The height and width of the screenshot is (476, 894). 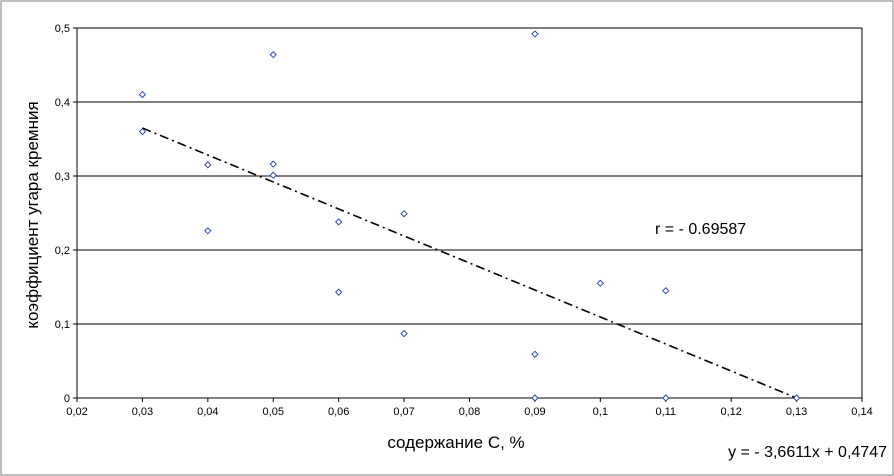 What do you see at coordinates (338, 412) in the screenshot?
I see `x-tick-label: 0,06` at bounding box center [338, 412].